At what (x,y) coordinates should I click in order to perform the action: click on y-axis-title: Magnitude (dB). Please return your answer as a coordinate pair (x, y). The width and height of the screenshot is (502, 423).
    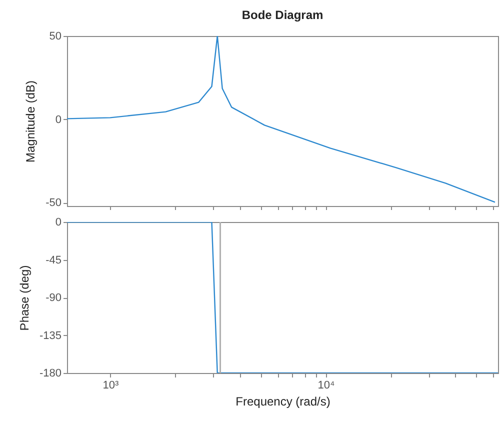
    Looking at the image, I should click on (31, 121).